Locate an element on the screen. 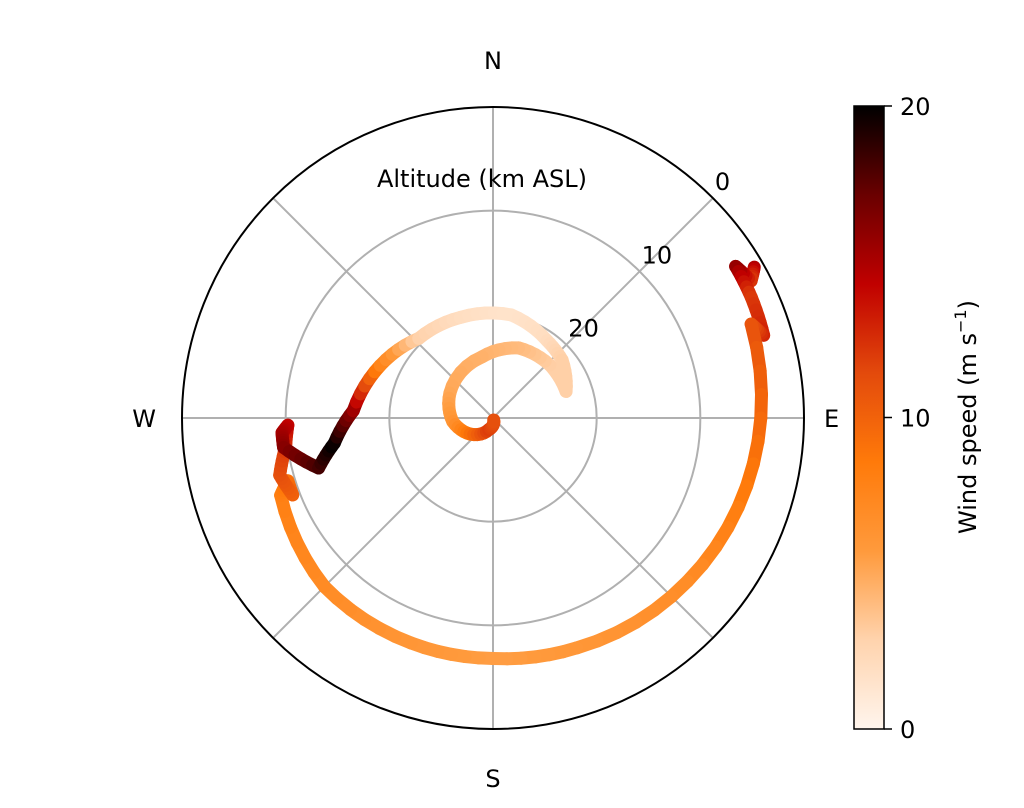 This screenshot has width=1024, height=808. colorbar-label-close: ) is located at coordinates (968, 304).